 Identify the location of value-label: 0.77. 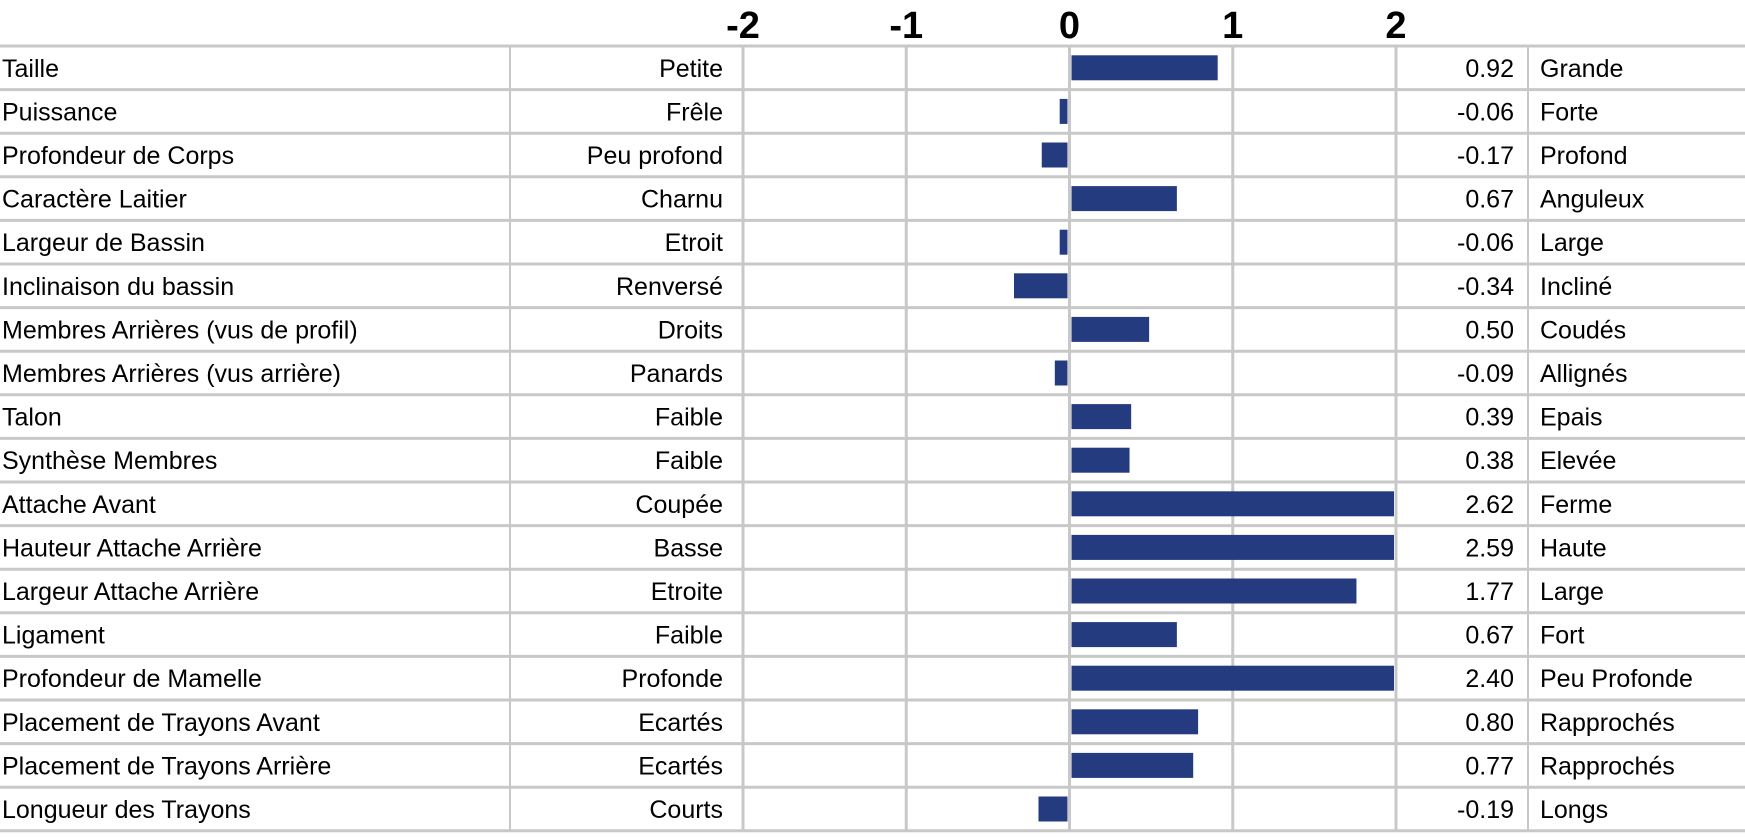
(1489, 766).